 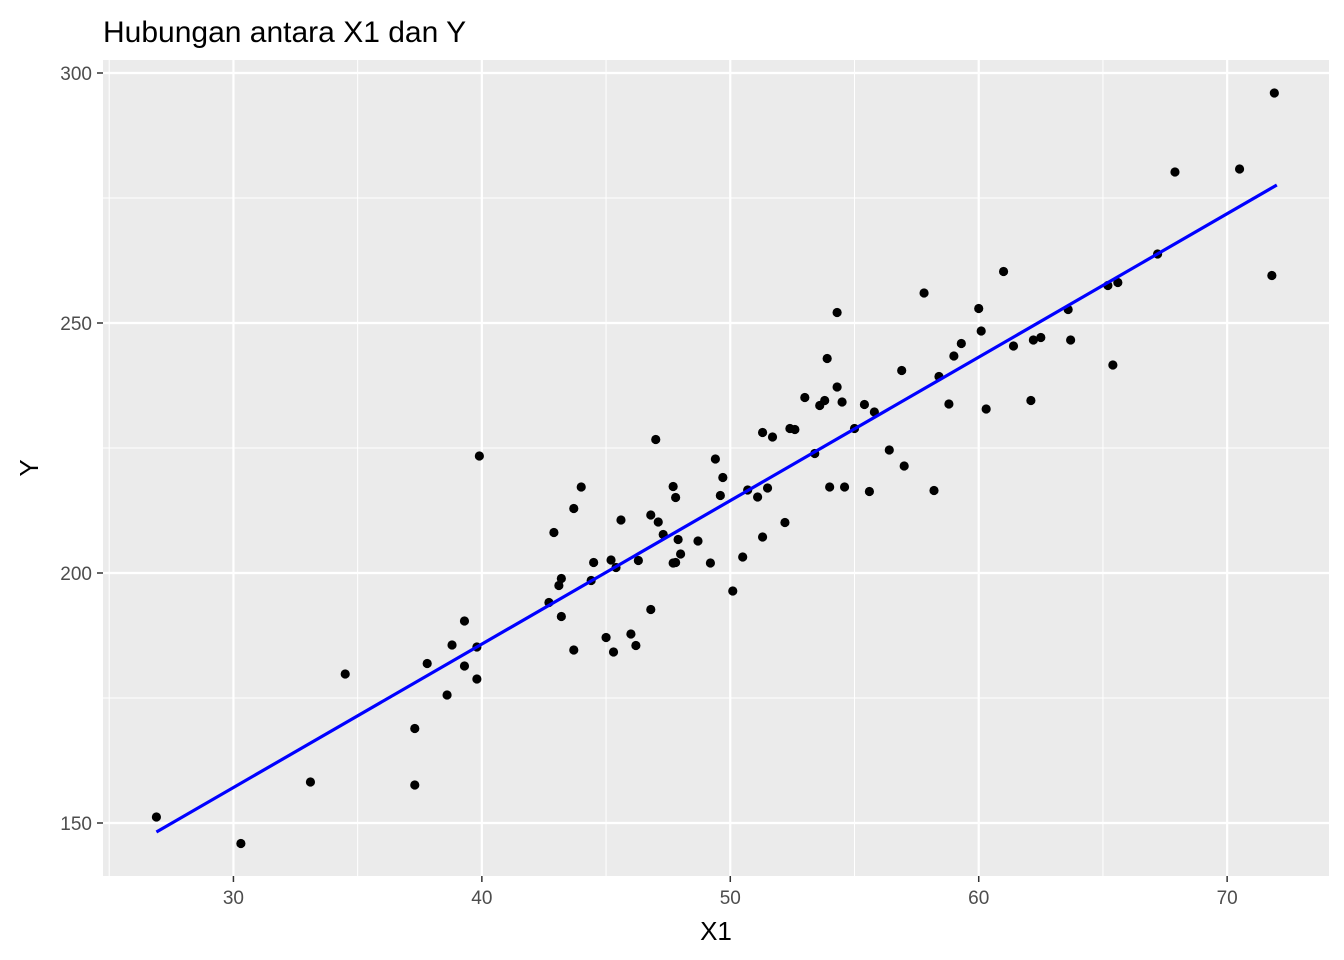 What do you see at coordinates (978, 898) in the screenshot?
I see `x-tick-label: 60` at bounding box center [978, 898].